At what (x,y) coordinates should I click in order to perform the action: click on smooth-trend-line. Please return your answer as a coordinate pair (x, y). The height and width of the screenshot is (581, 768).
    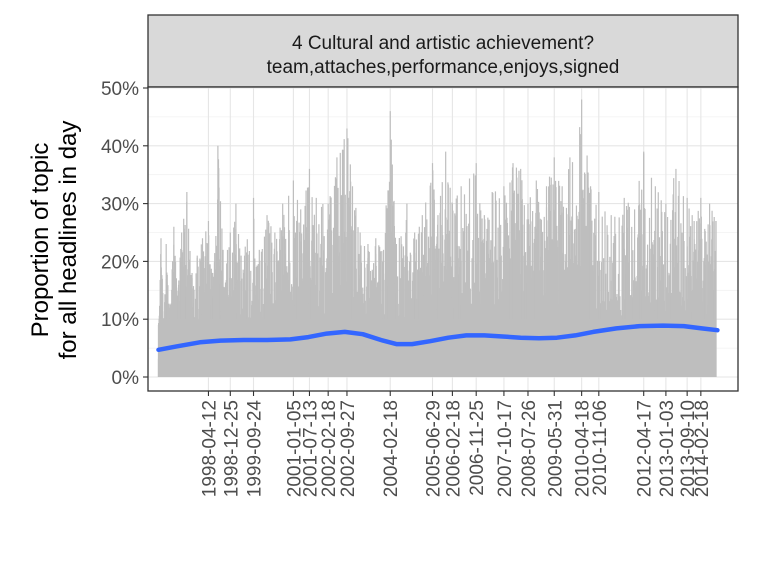
    Looking at the image, I should click on (438, 338).